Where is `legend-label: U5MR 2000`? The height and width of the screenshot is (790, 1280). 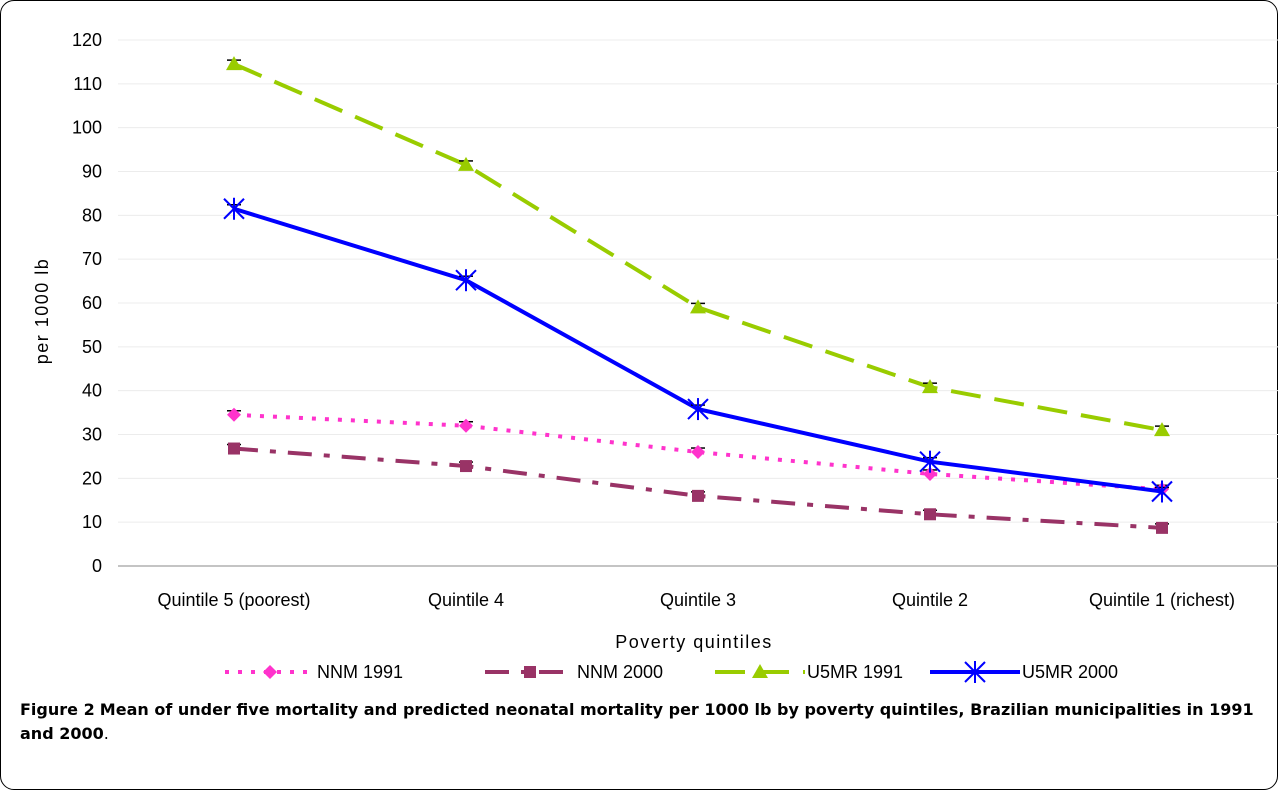 legend-label: U5MR 2000 is located at coordinates (1070, 672).